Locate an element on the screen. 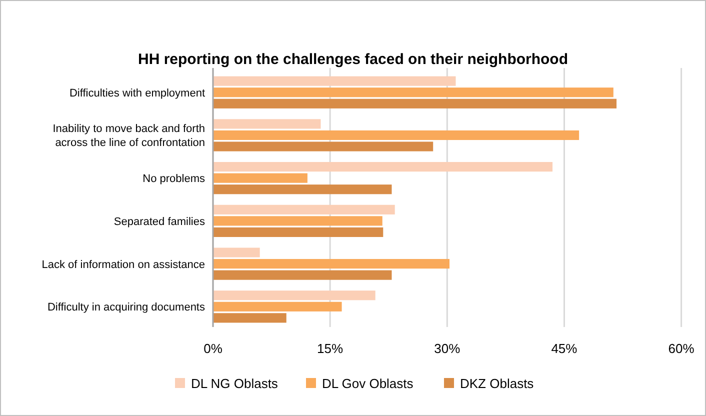  chart-title: HH reporting on the challenges faced on their neighborhood is located at coordinates (353, 59).